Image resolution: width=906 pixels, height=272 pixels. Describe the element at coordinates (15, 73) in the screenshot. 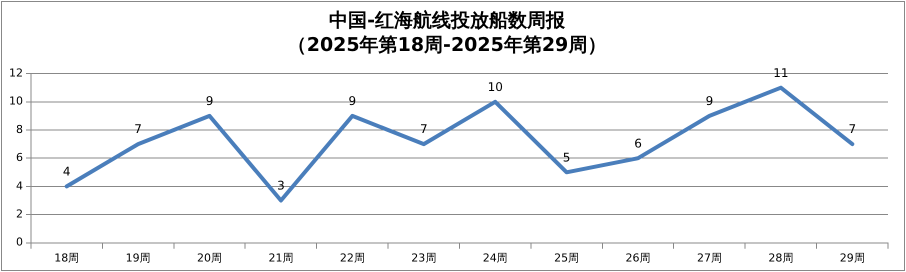

I see `y-tick-label: 12` at that location.